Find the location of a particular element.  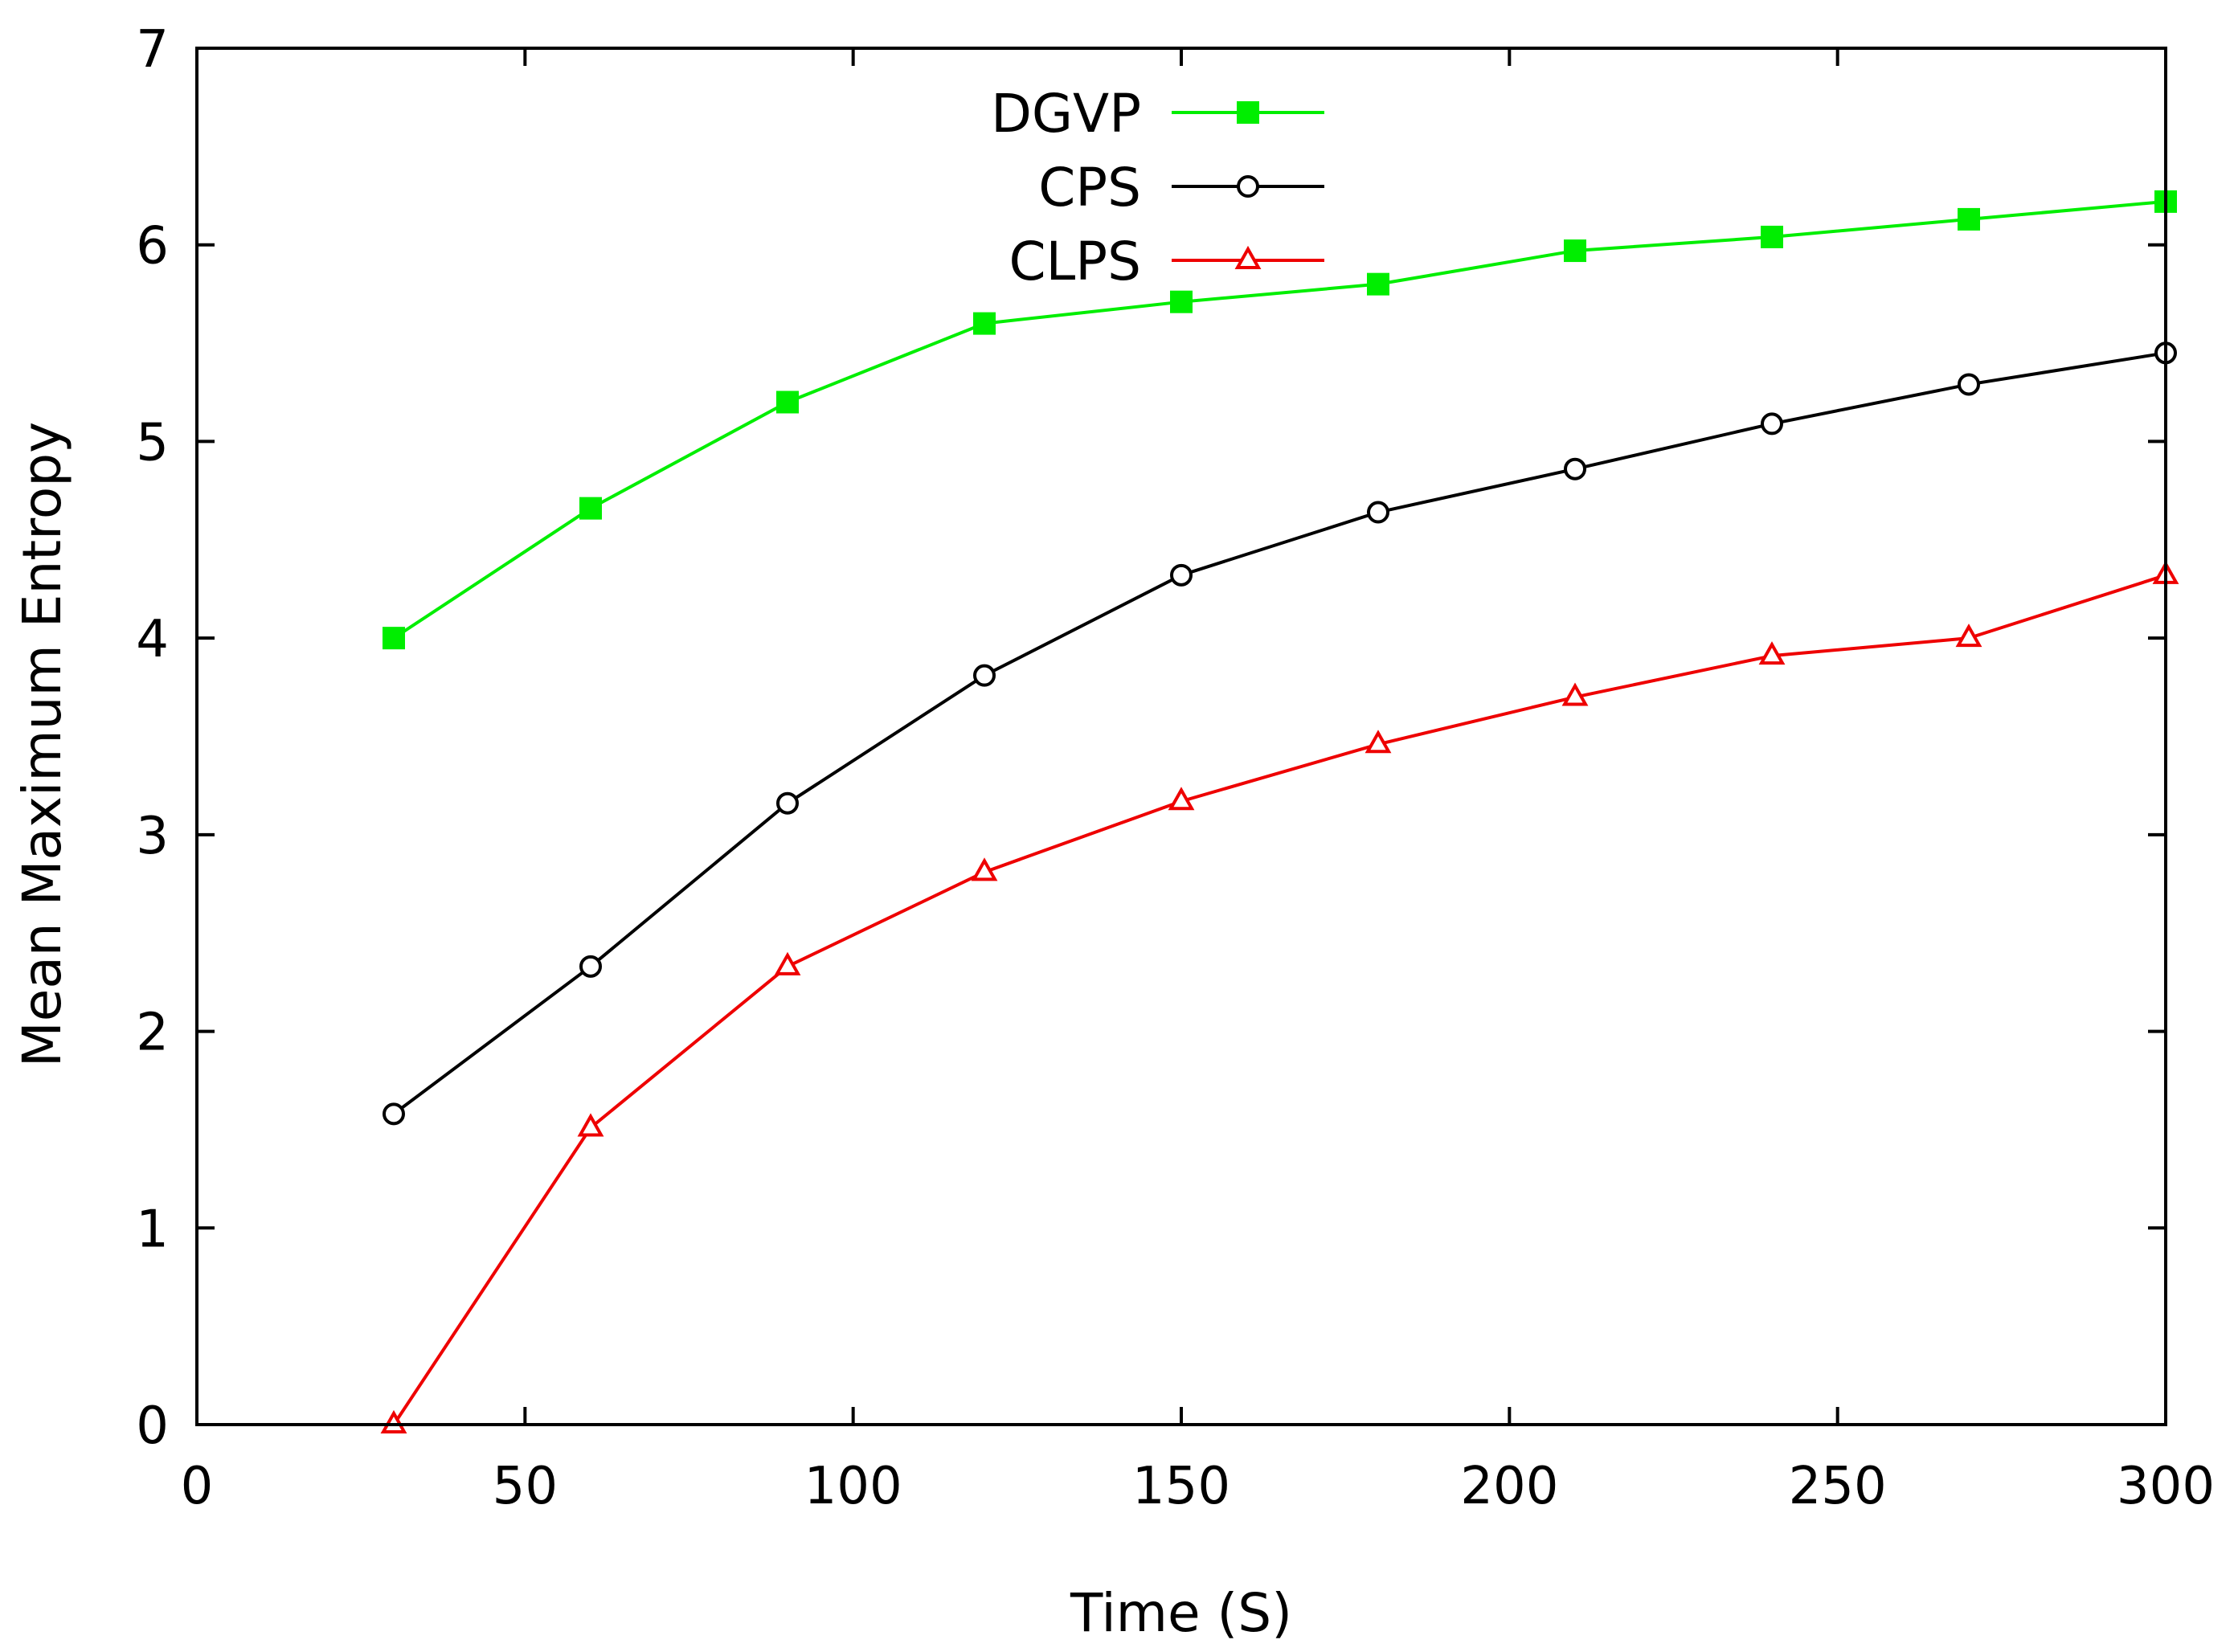

legend-label: CPS is located at coordinates (1089, 188).